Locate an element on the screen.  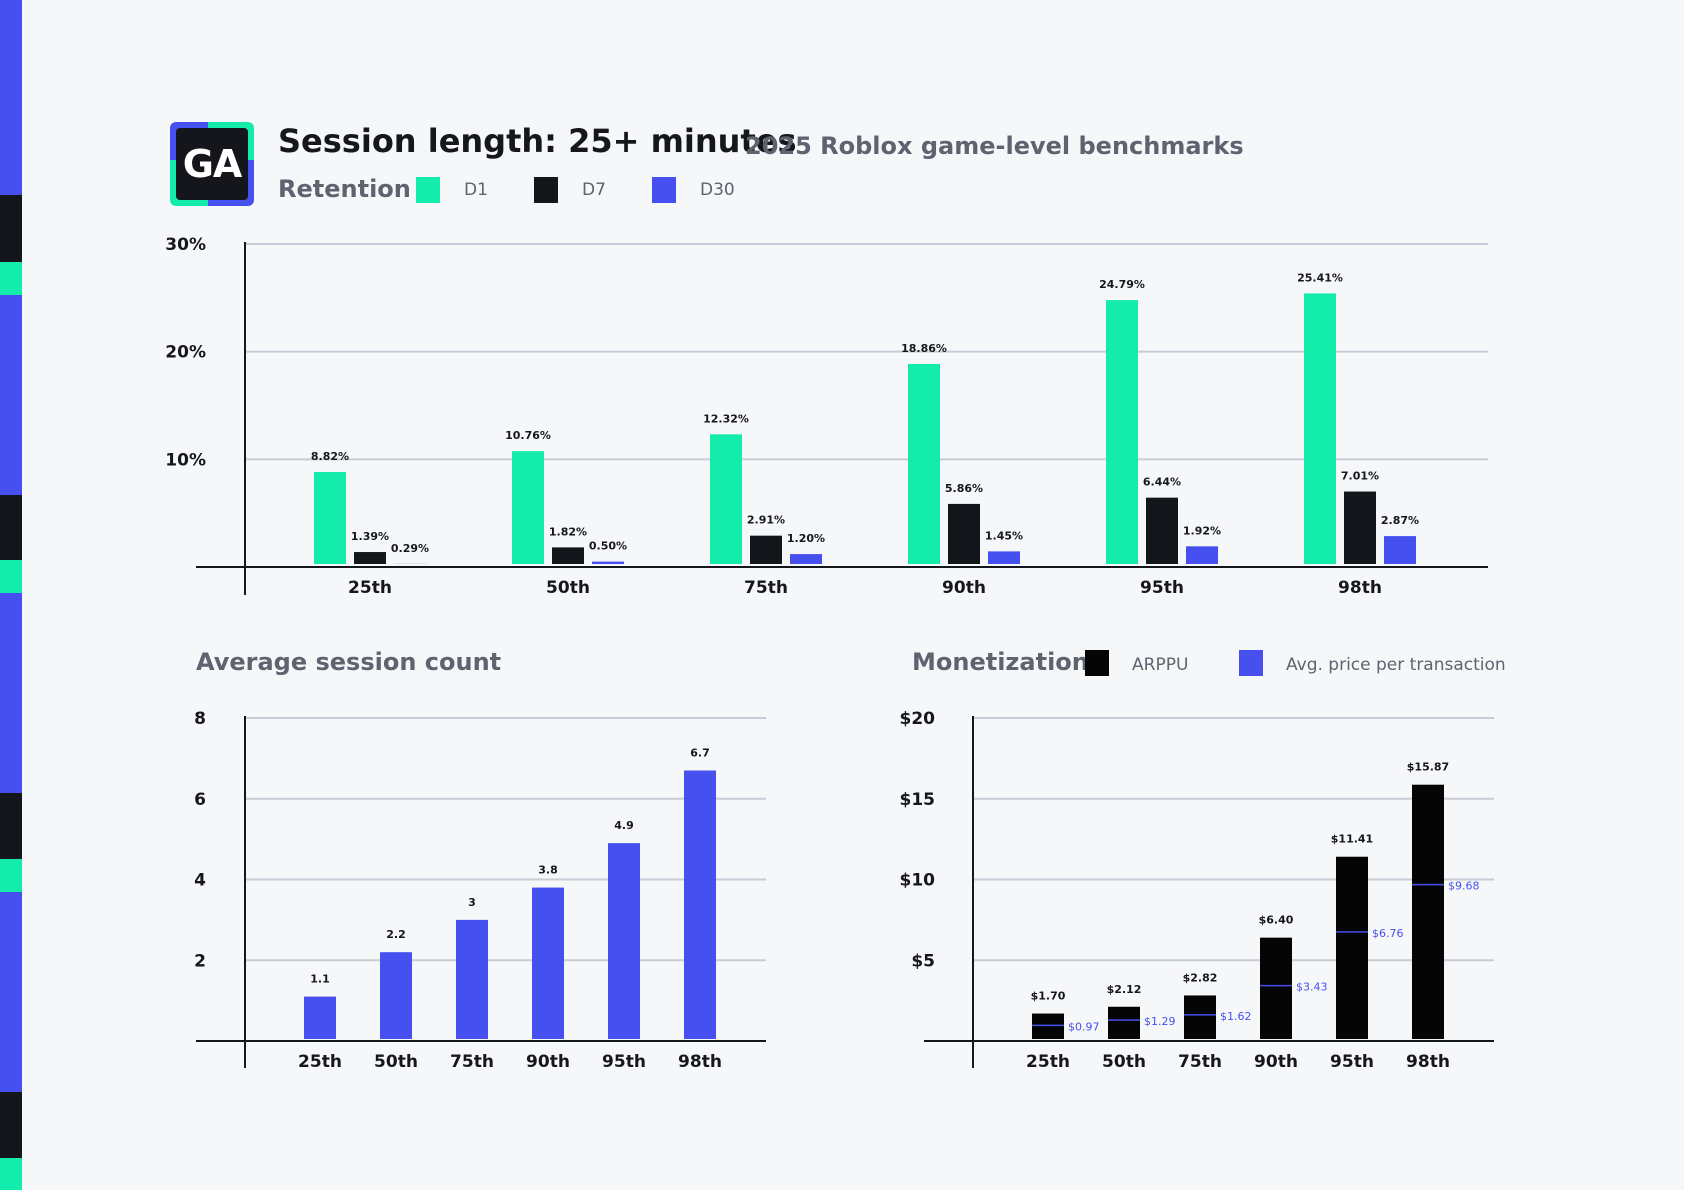
money-data-label-arppu: $6.40 is located at coordinates (1276, 920).